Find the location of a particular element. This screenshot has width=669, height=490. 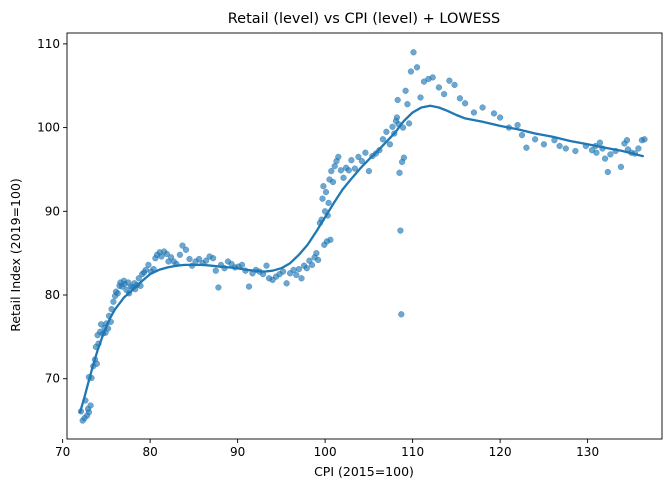

x-tick-label: 100 is located at coordinates (325, 452).